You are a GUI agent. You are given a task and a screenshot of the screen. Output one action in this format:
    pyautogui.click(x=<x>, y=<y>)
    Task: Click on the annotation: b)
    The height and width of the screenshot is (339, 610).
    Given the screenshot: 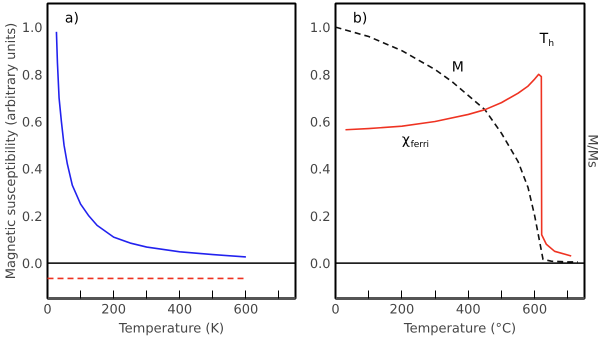 What is the action you would take?
    pyautogui.click(x=360, y=18)
    